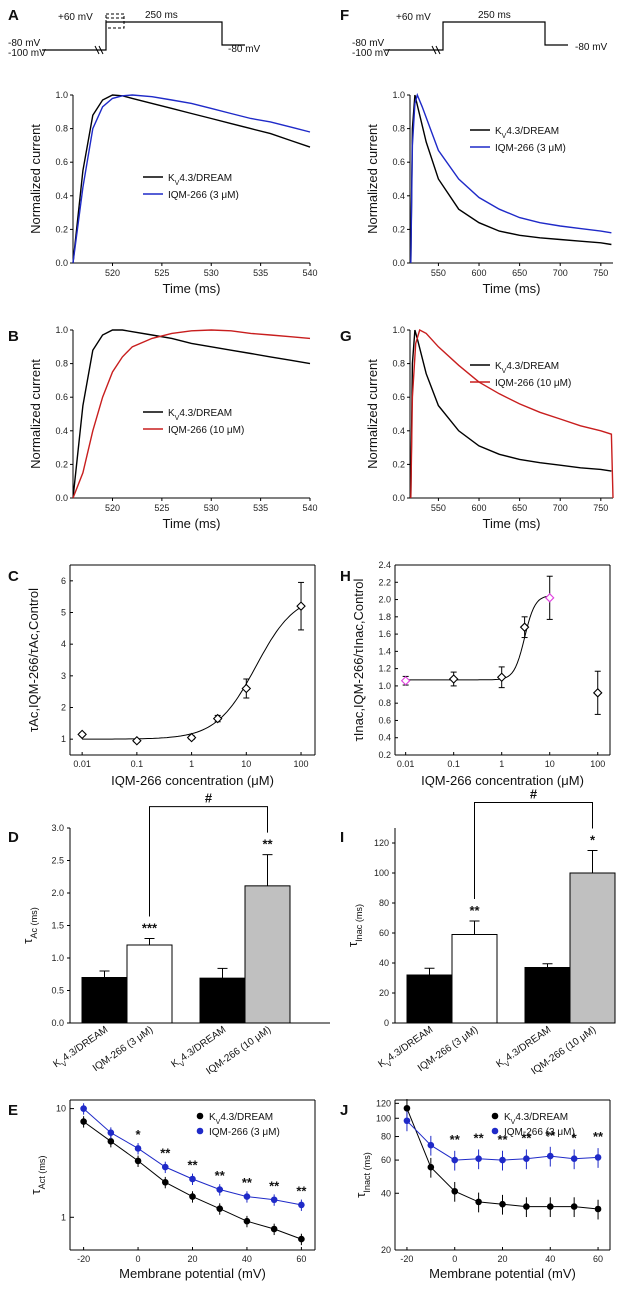 This screenshot has height=1300, width=625. Describe the element at coordinates (384, 963) in the screenshot. I see `I-ytick-label: 40` at that location.